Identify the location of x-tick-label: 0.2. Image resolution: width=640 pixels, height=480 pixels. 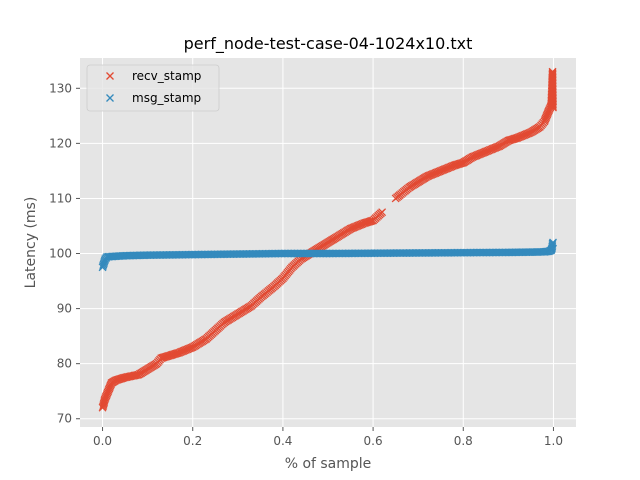
(192, 441).